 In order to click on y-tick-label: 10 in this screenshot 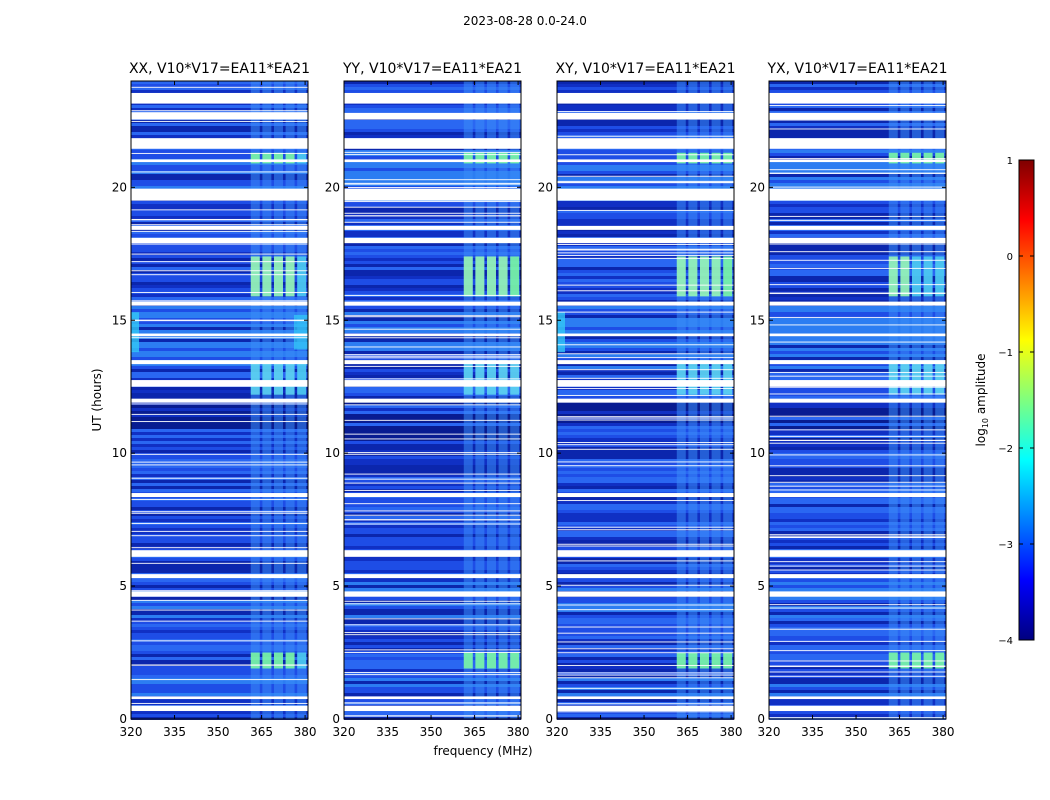, I will do `click(332, 453)`.